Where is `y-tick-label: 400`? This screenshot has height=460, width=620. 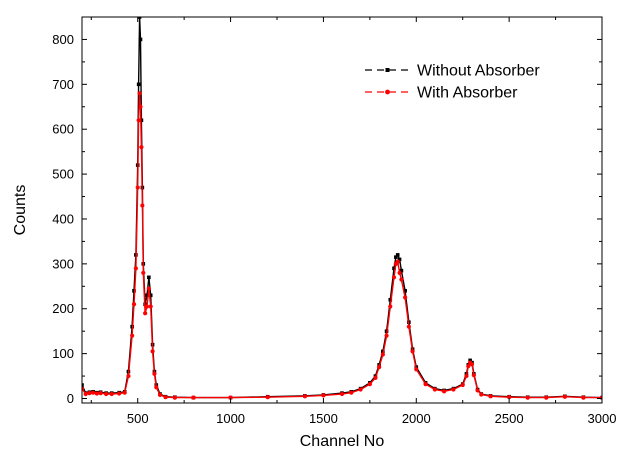
y-tick-label: 400 is located at coordinates (63, 218).